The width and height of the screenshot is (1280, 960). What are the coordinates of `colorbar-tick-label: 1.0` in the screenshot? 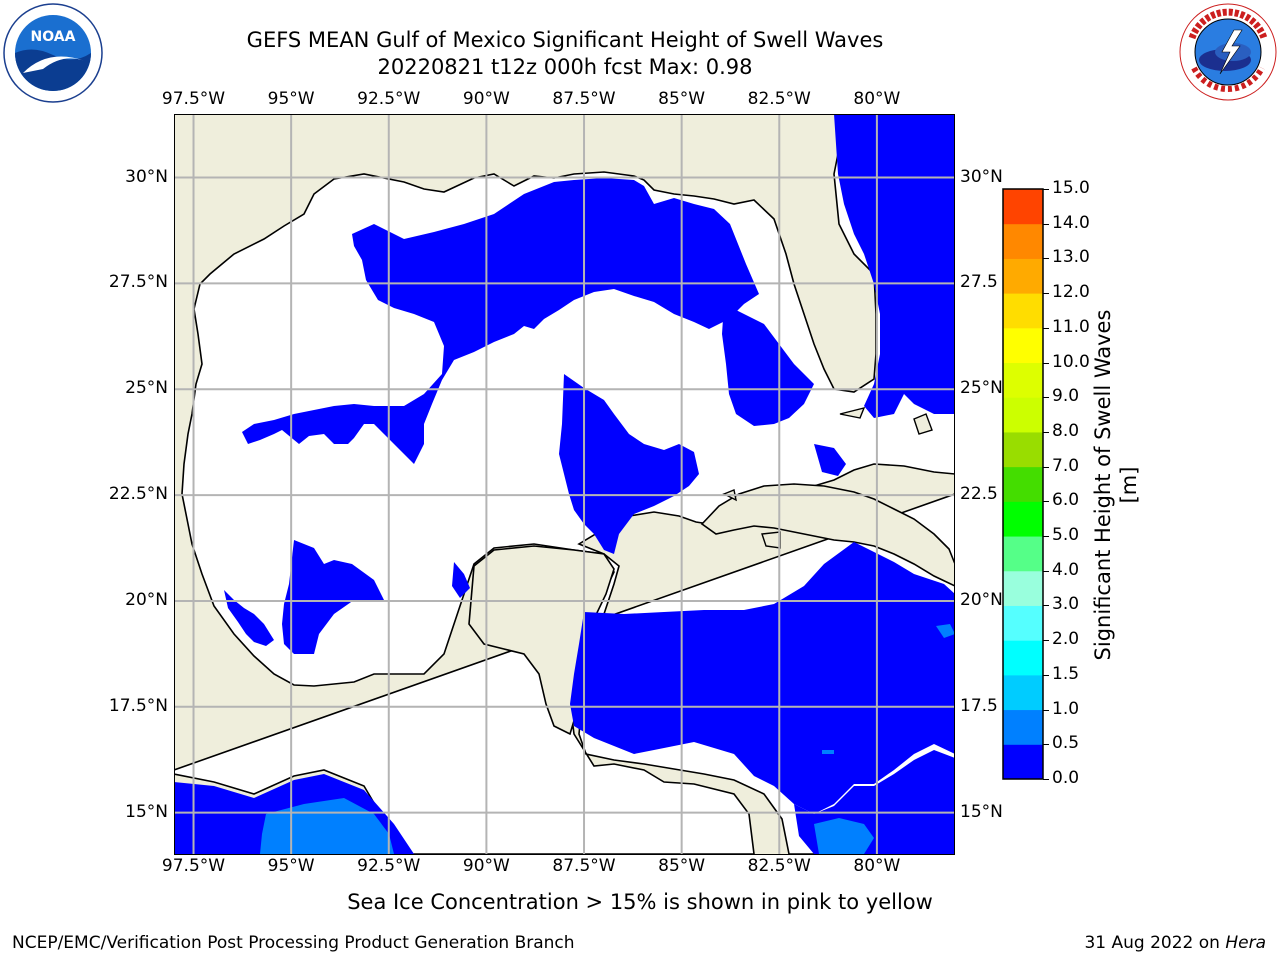 It's located at (1066, 708).